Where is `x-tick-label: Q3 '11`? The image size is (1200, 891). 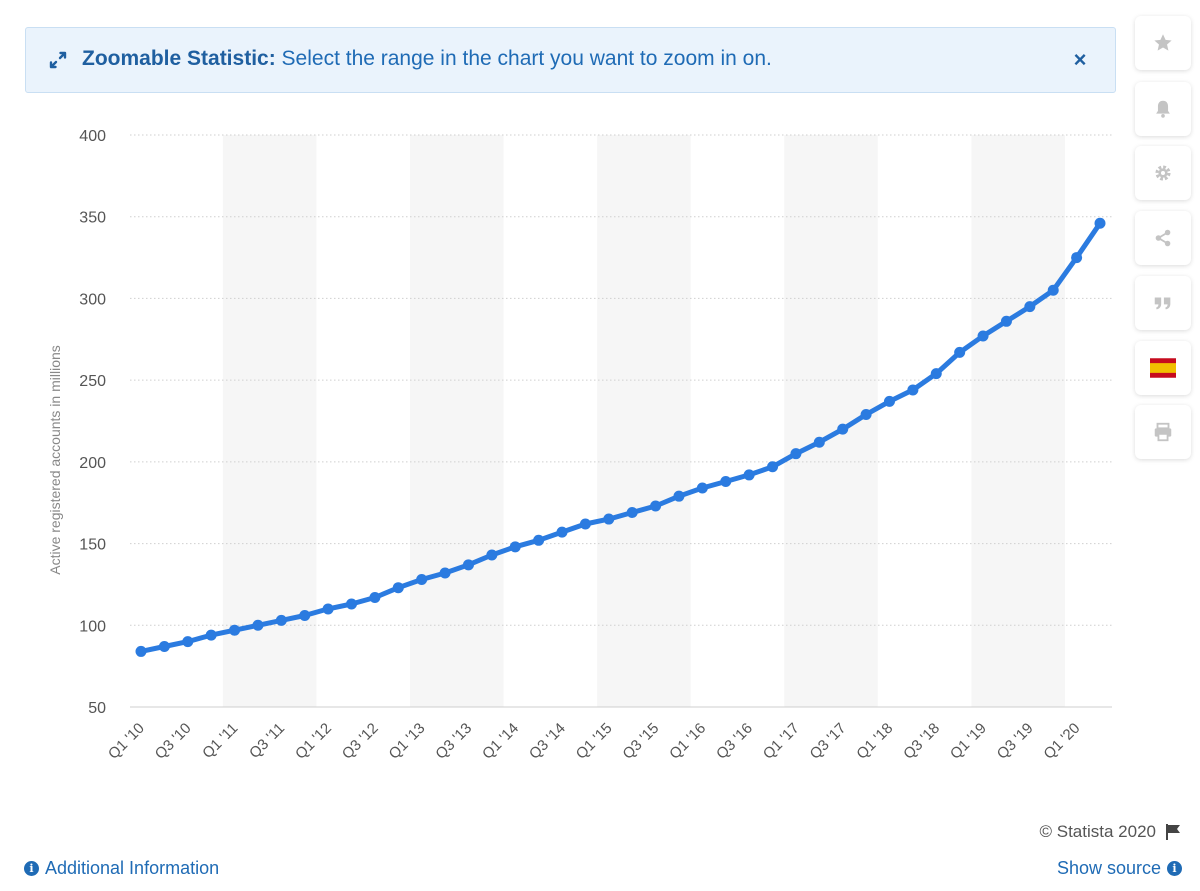 x-tick-label: Q3 '11 is located at coordinates (267, 741).